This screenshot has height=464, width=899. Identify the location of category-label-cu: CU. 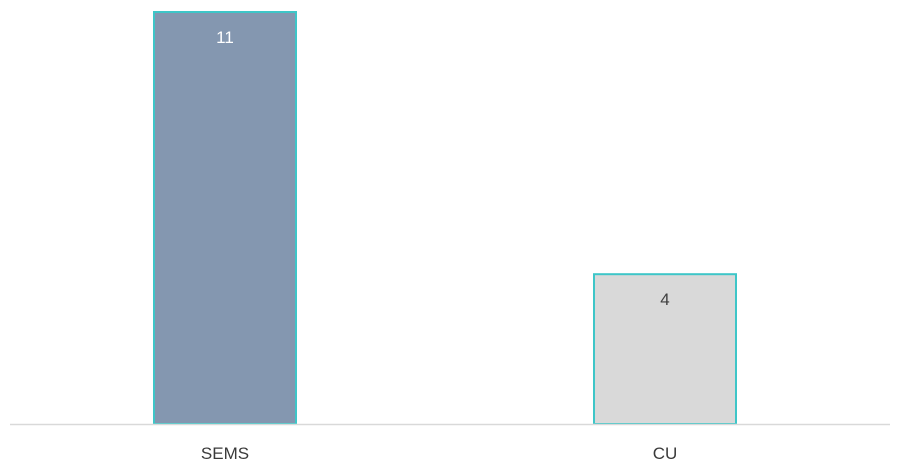
(665, 453).